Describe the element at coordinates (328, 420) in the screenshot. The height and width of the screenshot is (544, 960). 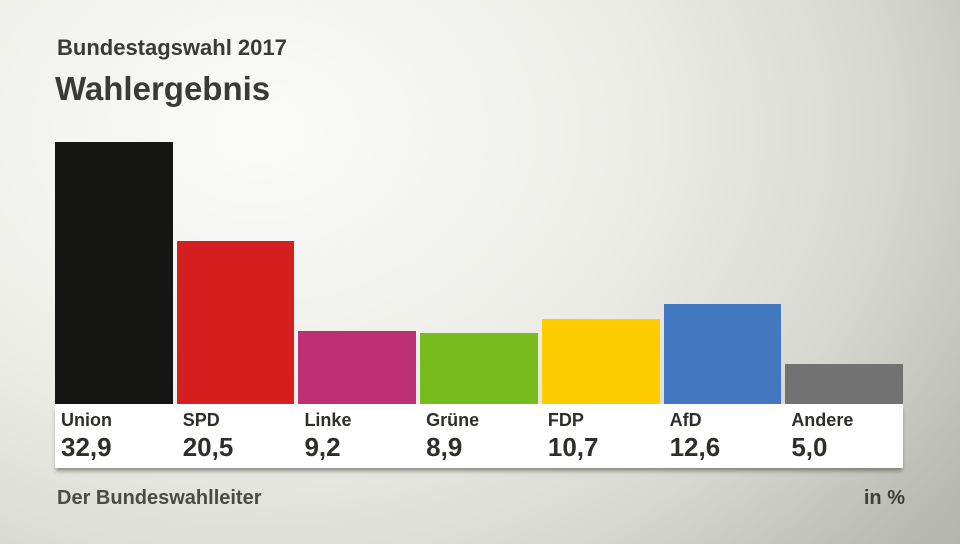
I see `category-label-linke: Linke` at that location.